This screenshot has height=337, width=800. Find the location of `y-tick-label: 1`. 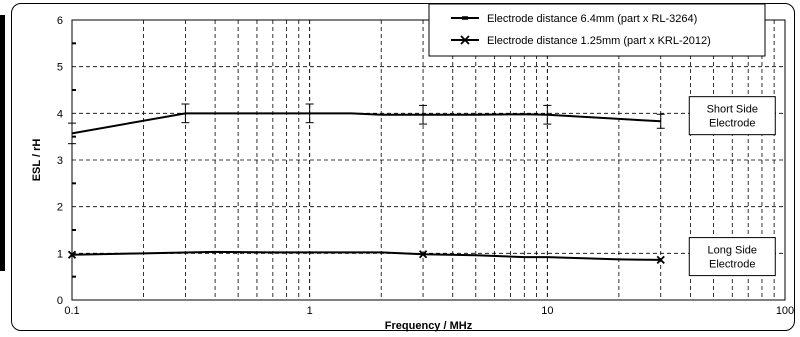

y-tick-label: 1 is located at coordinates (60, 254).